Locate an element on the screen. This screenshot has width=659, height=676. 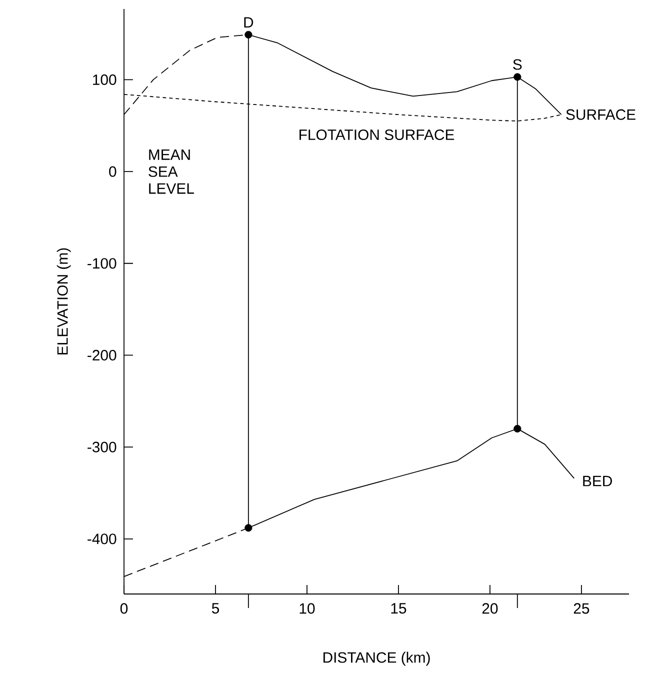
y-tick-label: 100 is located at coordinates (104, 79).